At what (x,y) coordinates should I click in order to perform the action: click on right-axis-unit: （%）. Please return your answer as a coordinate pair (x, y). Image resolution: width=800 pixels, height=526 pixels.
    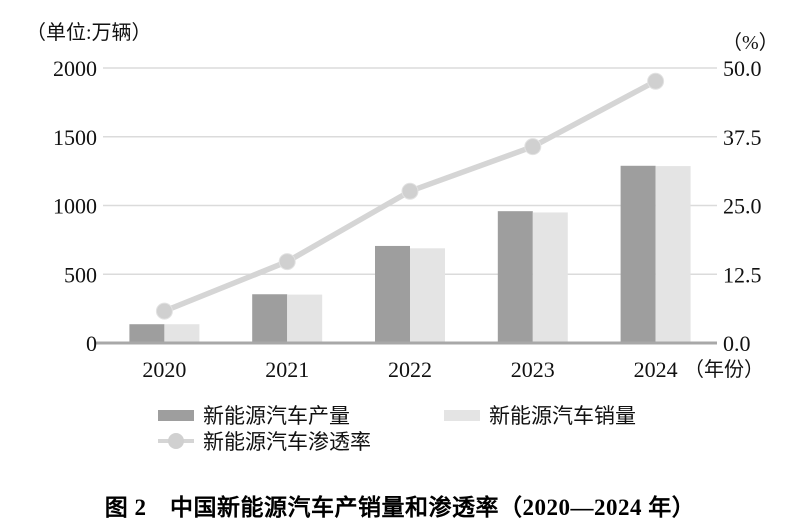
    Looking at the image, I should click on (750, 43).